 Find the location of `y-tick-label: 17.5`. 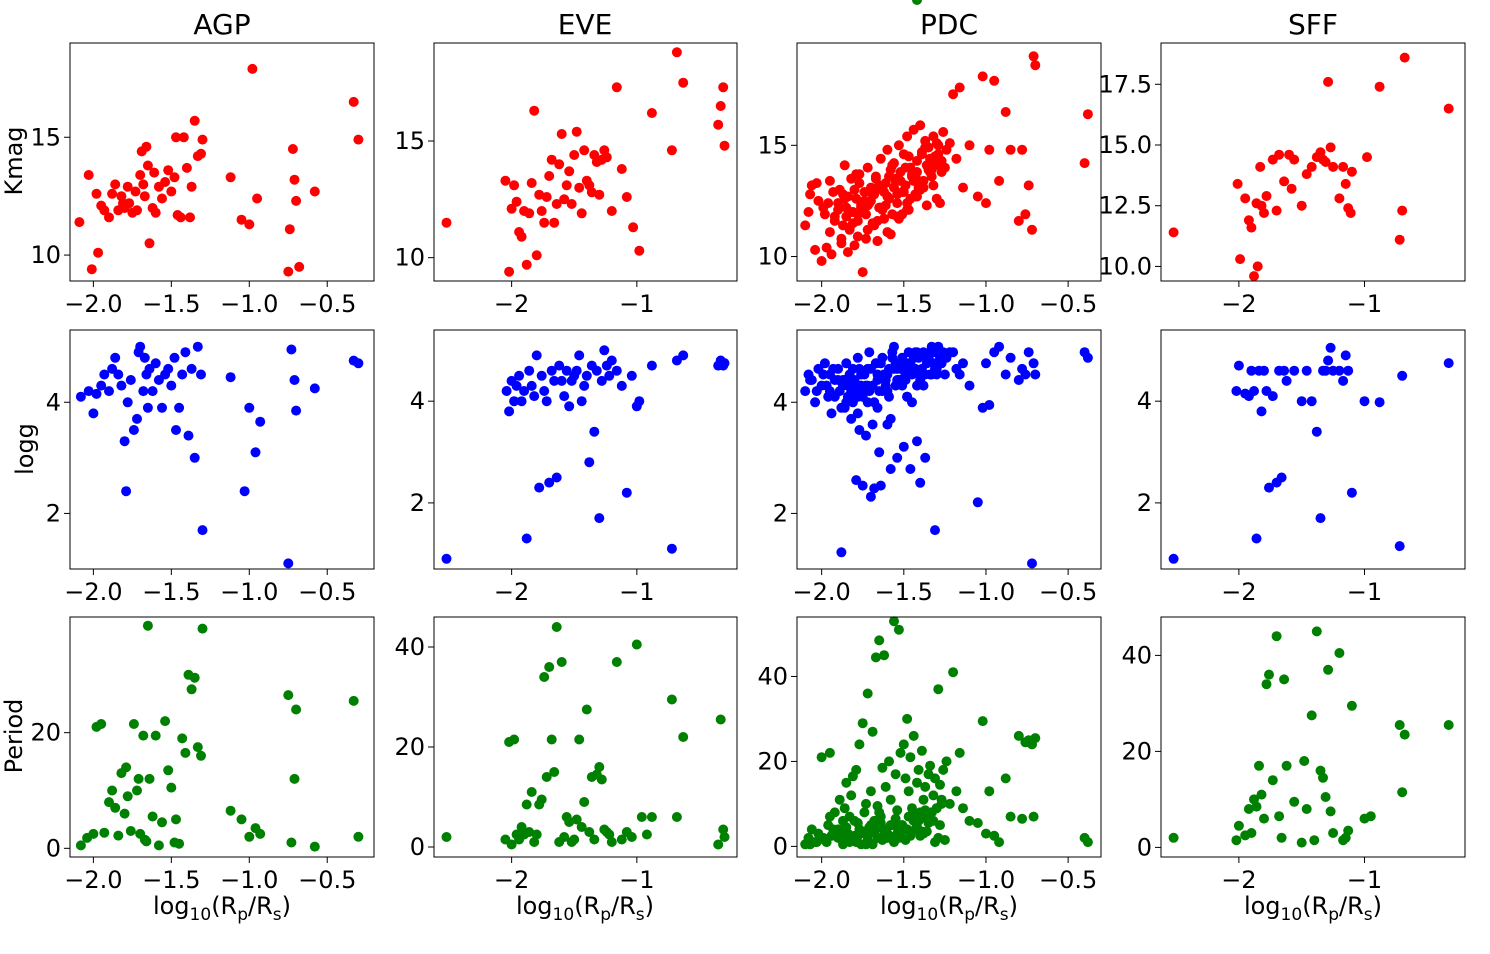

y-tick-label: 17.5 is located at coordinates (1125, 84).